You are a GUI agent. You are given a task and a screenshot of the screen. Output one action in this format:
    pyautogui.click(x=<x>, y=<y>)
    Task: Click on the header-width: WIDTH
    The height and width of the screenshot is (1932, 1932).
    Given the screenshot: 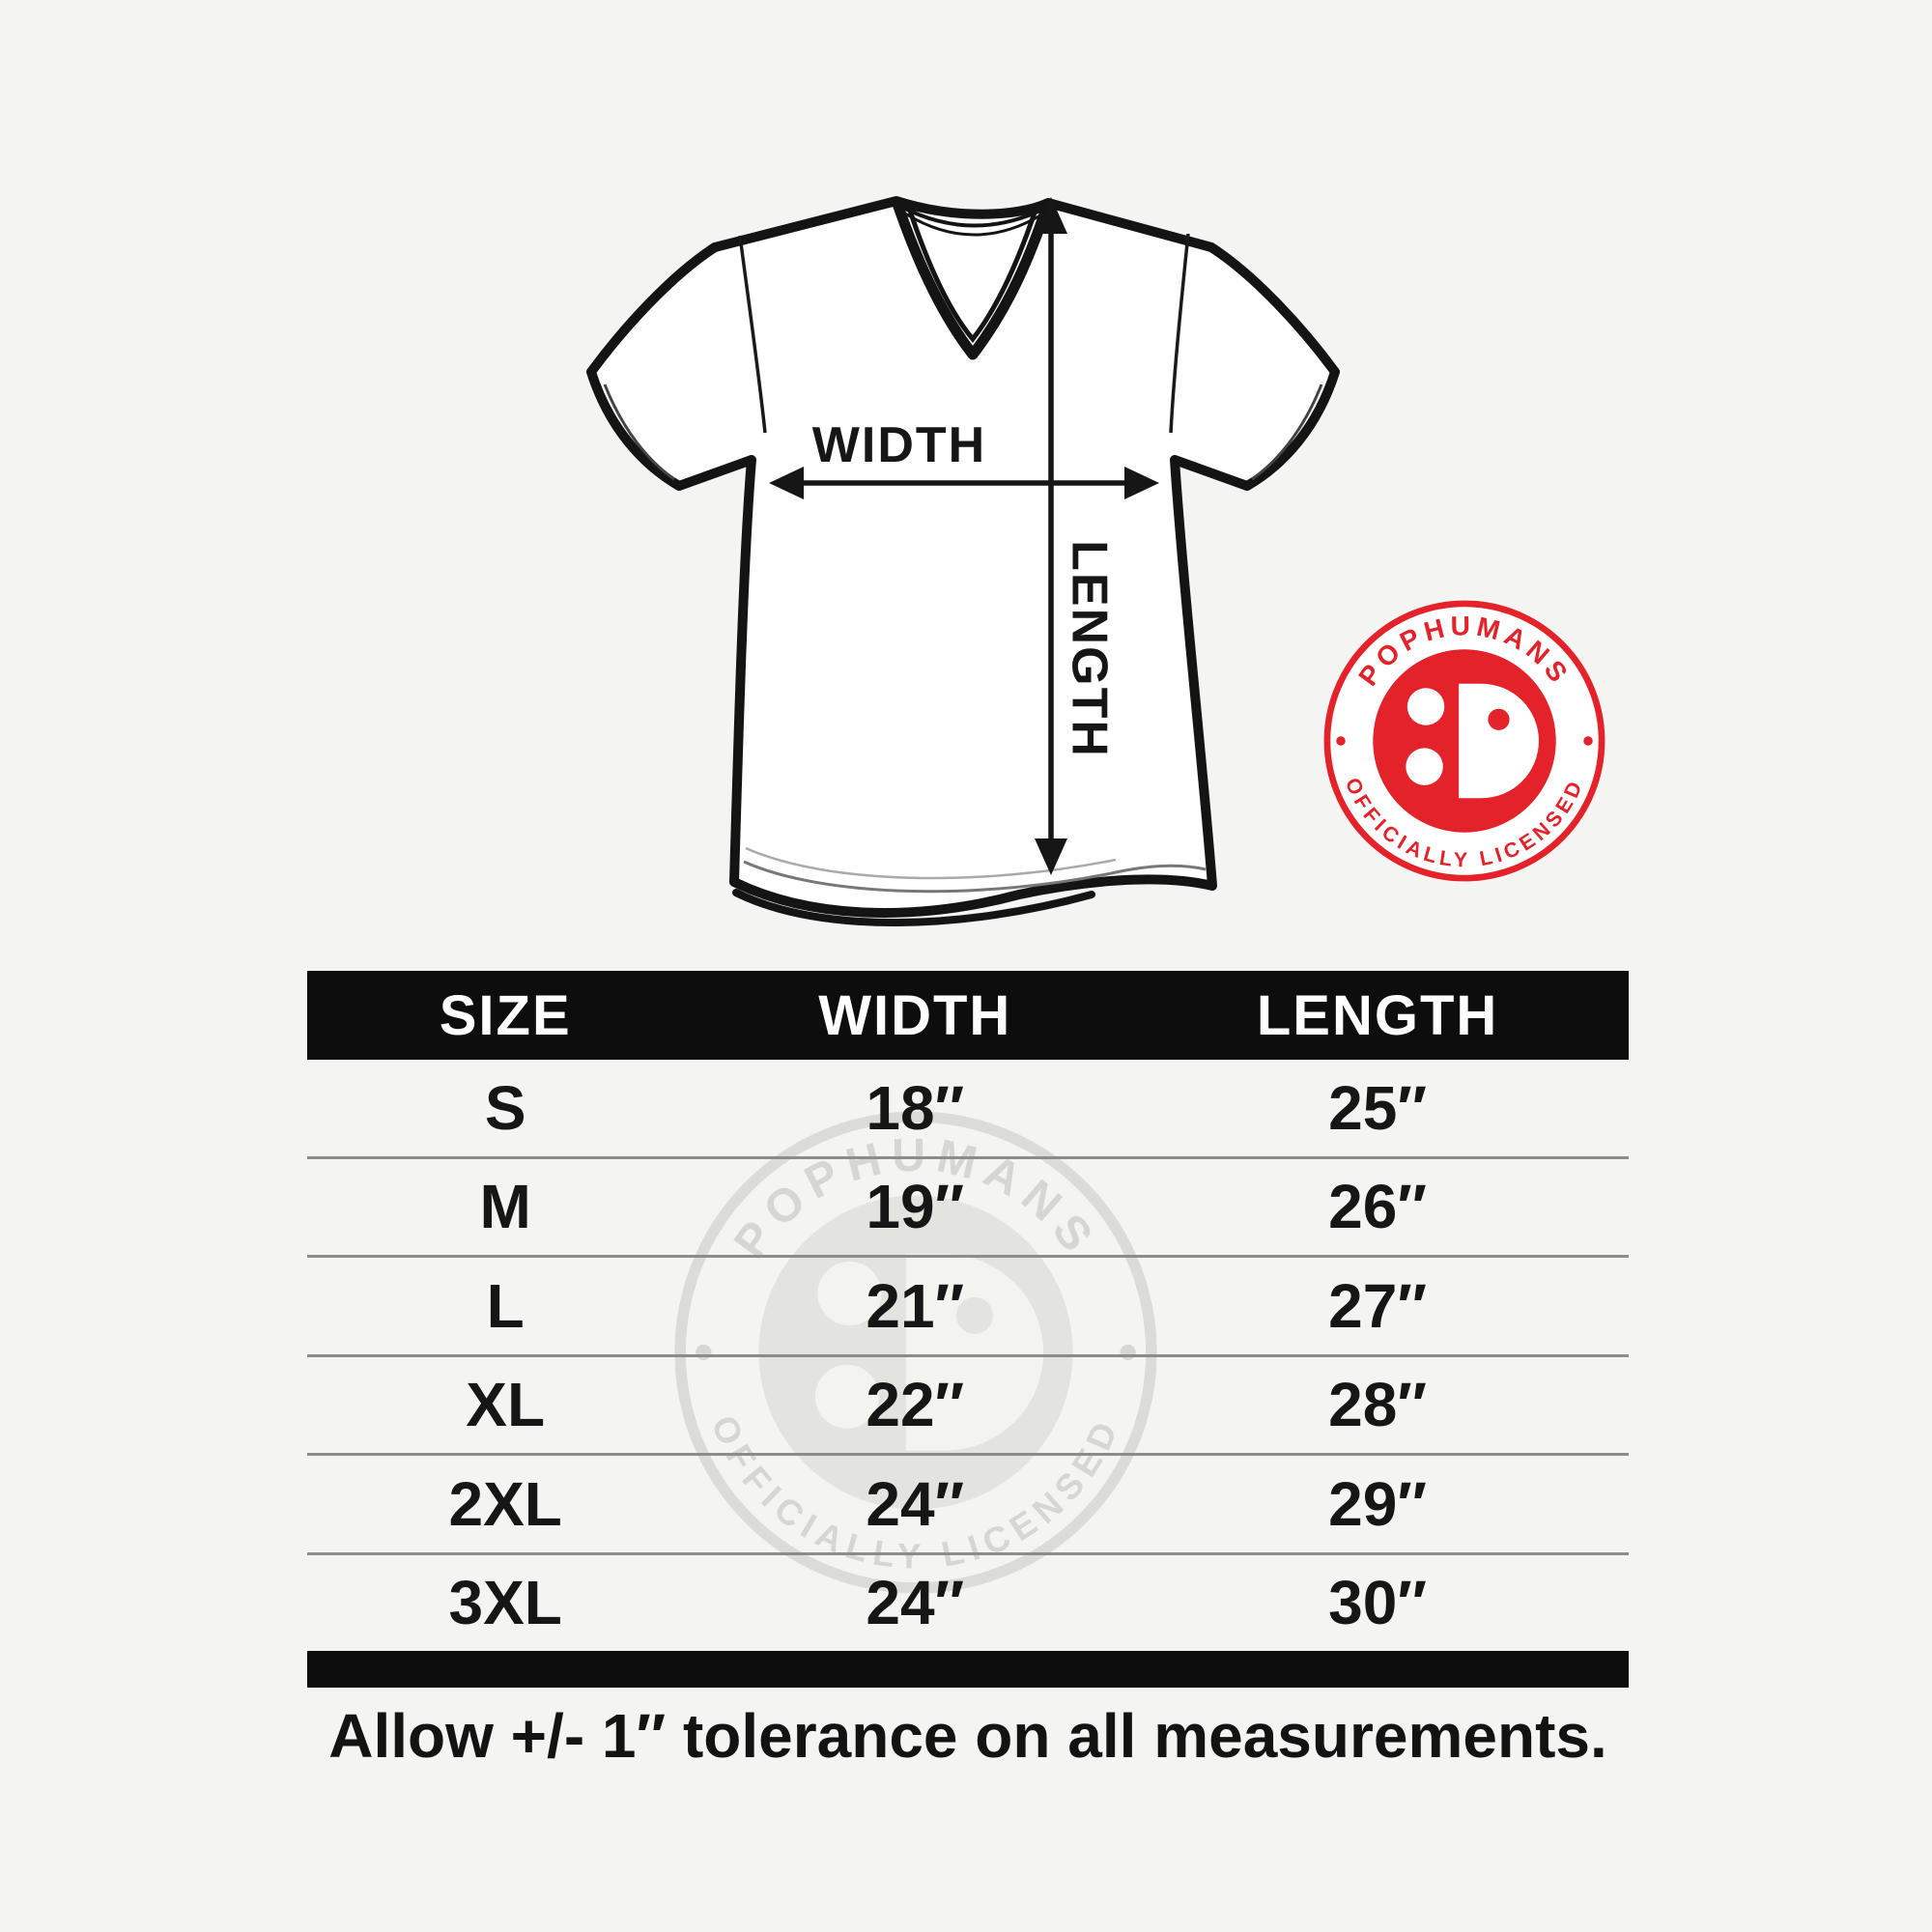 What is the action you would take?
    pyautogui.click(x=915, y=1015)
    